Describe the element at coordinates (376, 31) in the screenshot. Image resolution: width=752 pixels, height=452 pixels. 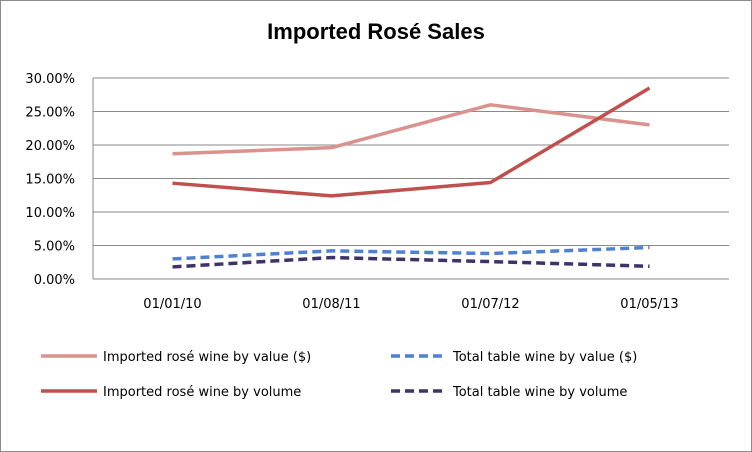
I see `chart-title: Imported Rosé Sales` at that location.